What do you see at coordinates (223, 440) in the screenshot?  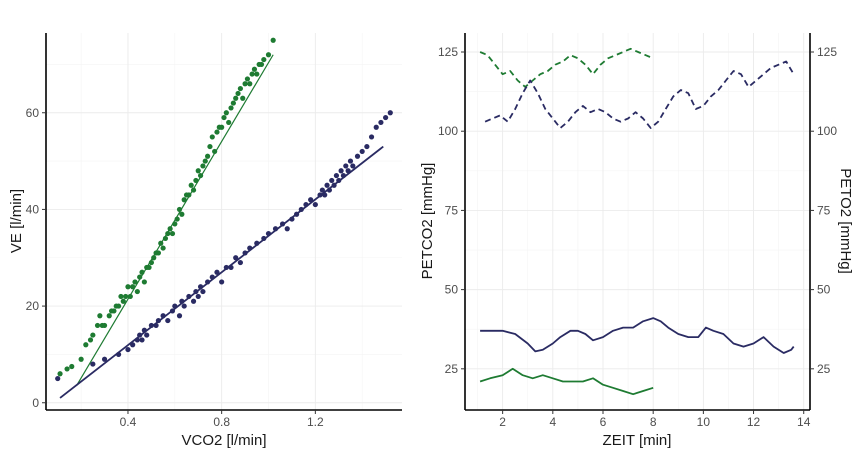 I see `left-x-axis-title: VCO2 [l/min]` at bounding box center [223, 440].